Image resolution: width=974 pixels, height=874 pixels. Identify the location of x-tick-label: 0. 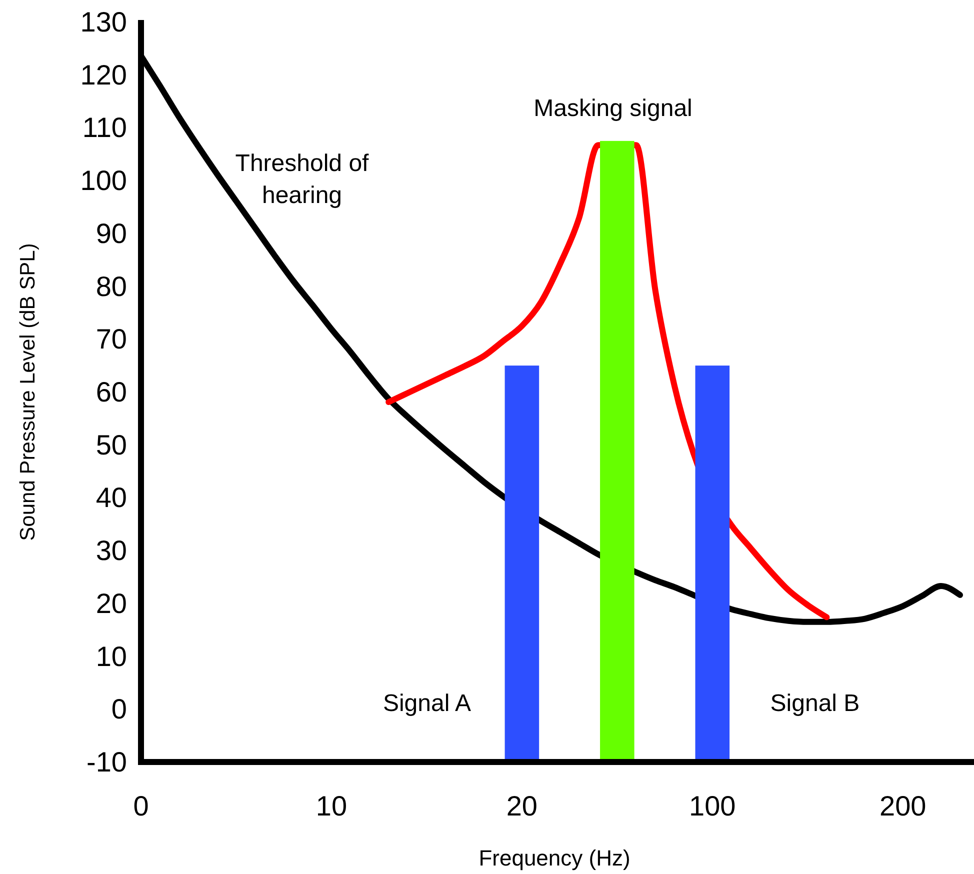
(141, 806).